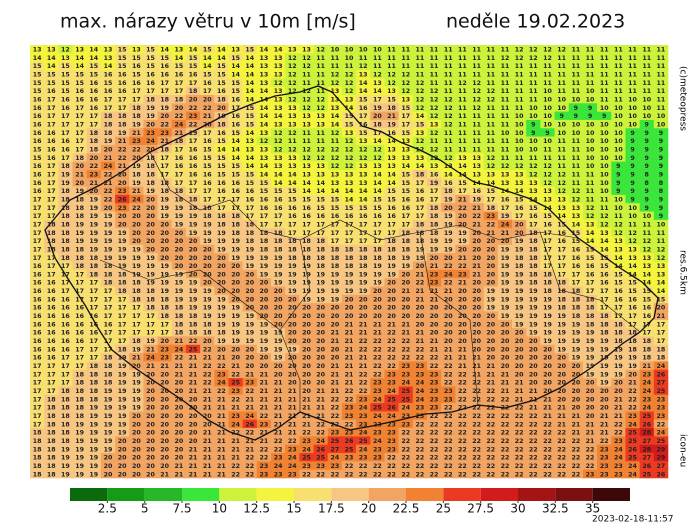  Describe the element at coordinates (275, 494) in the screenshot. I see `legend-swatch` at that location.